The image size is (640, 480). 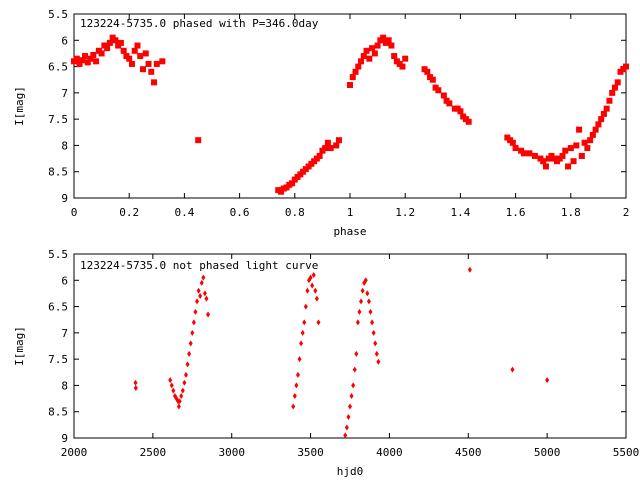 I want to click on x-tick-label: 3000, so click(x=231, y=452).